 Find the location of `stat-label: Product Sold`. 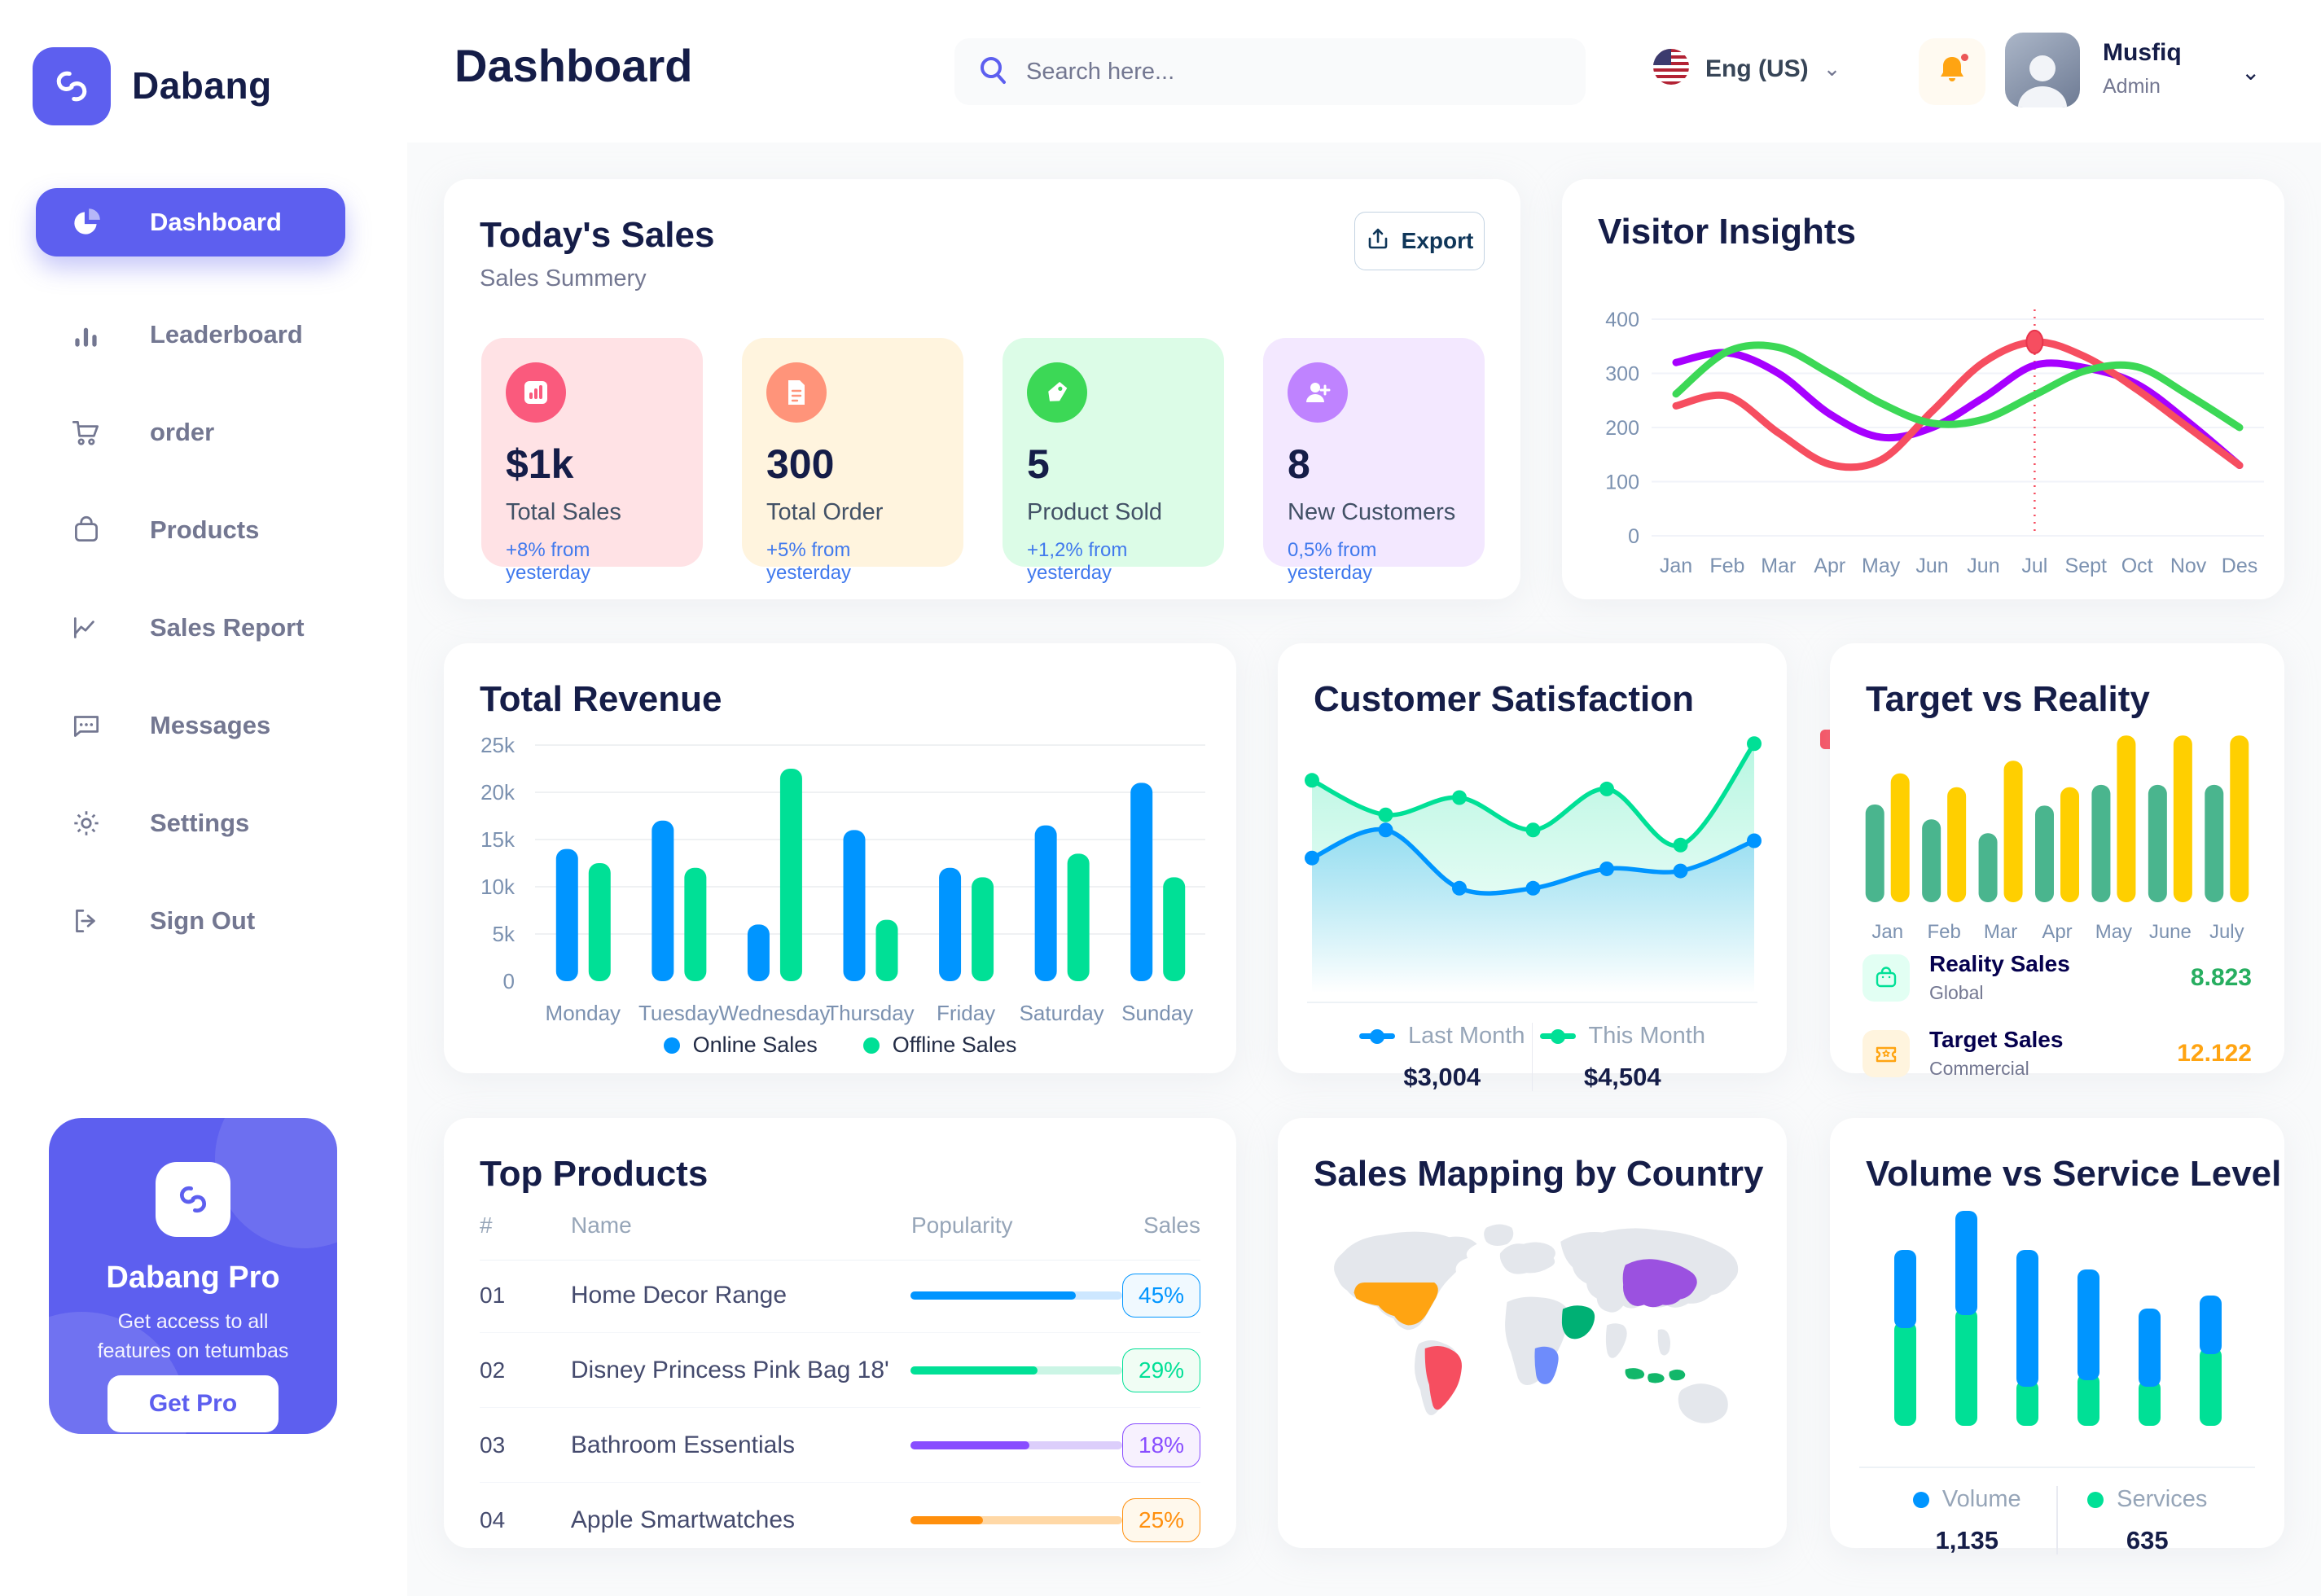

stat-label: Product Sold is located at coordinates (1095, 512).